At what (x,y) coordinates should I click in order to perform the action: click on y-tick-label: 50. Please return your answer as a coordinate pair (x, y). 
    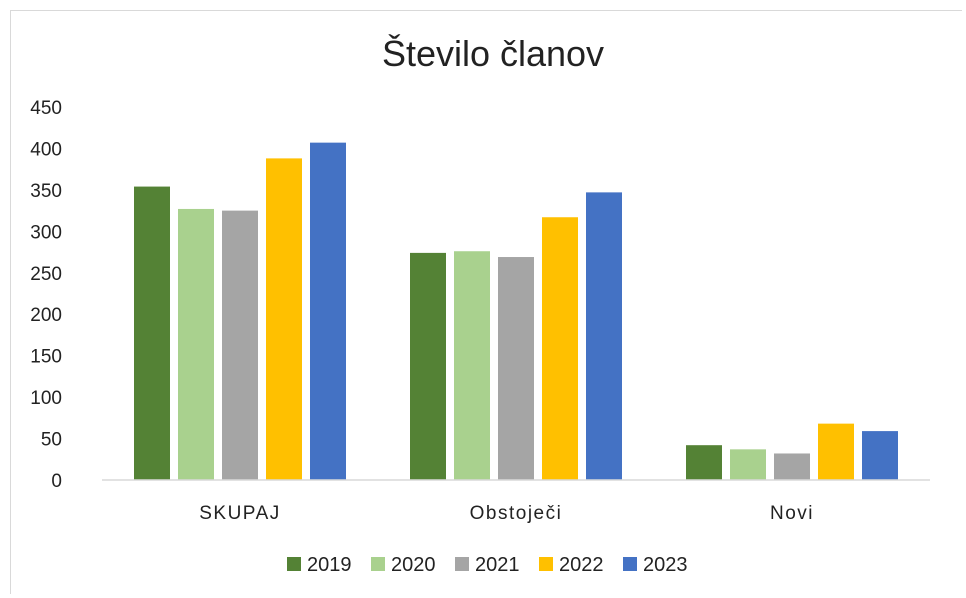
    Looking at the image, I should click on (51, 440).